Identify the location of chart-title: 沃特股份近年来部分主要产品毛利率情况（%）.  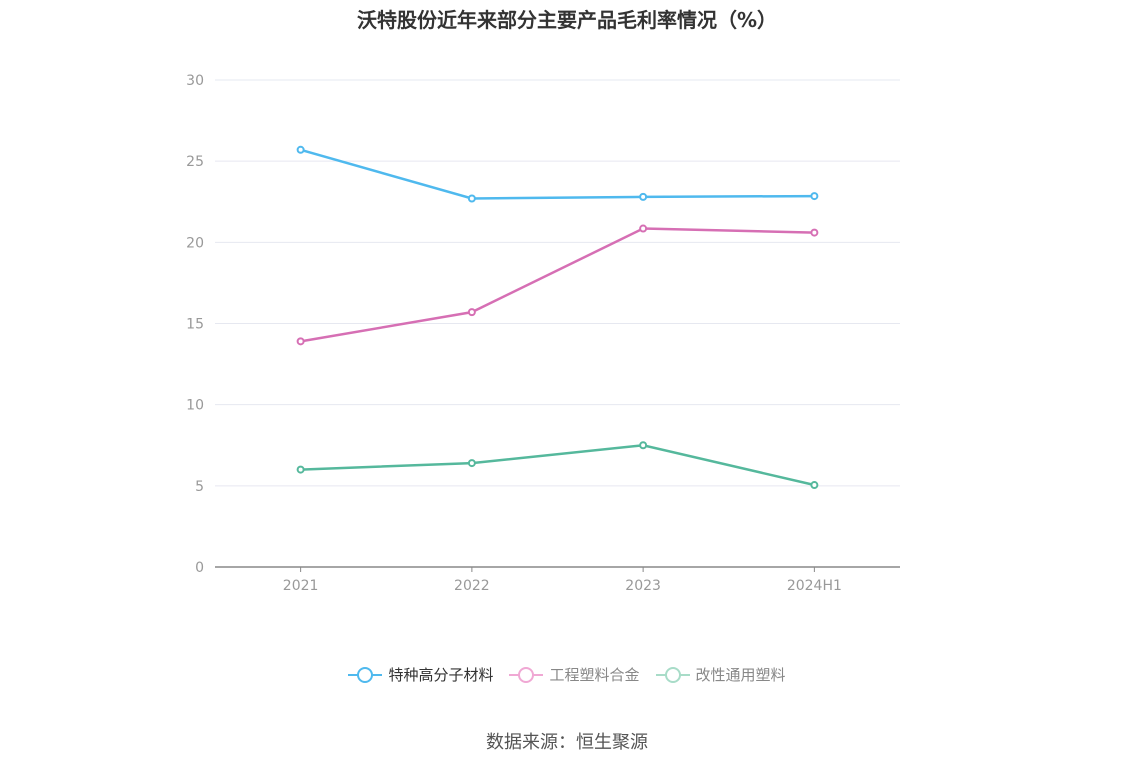
(567, 20).